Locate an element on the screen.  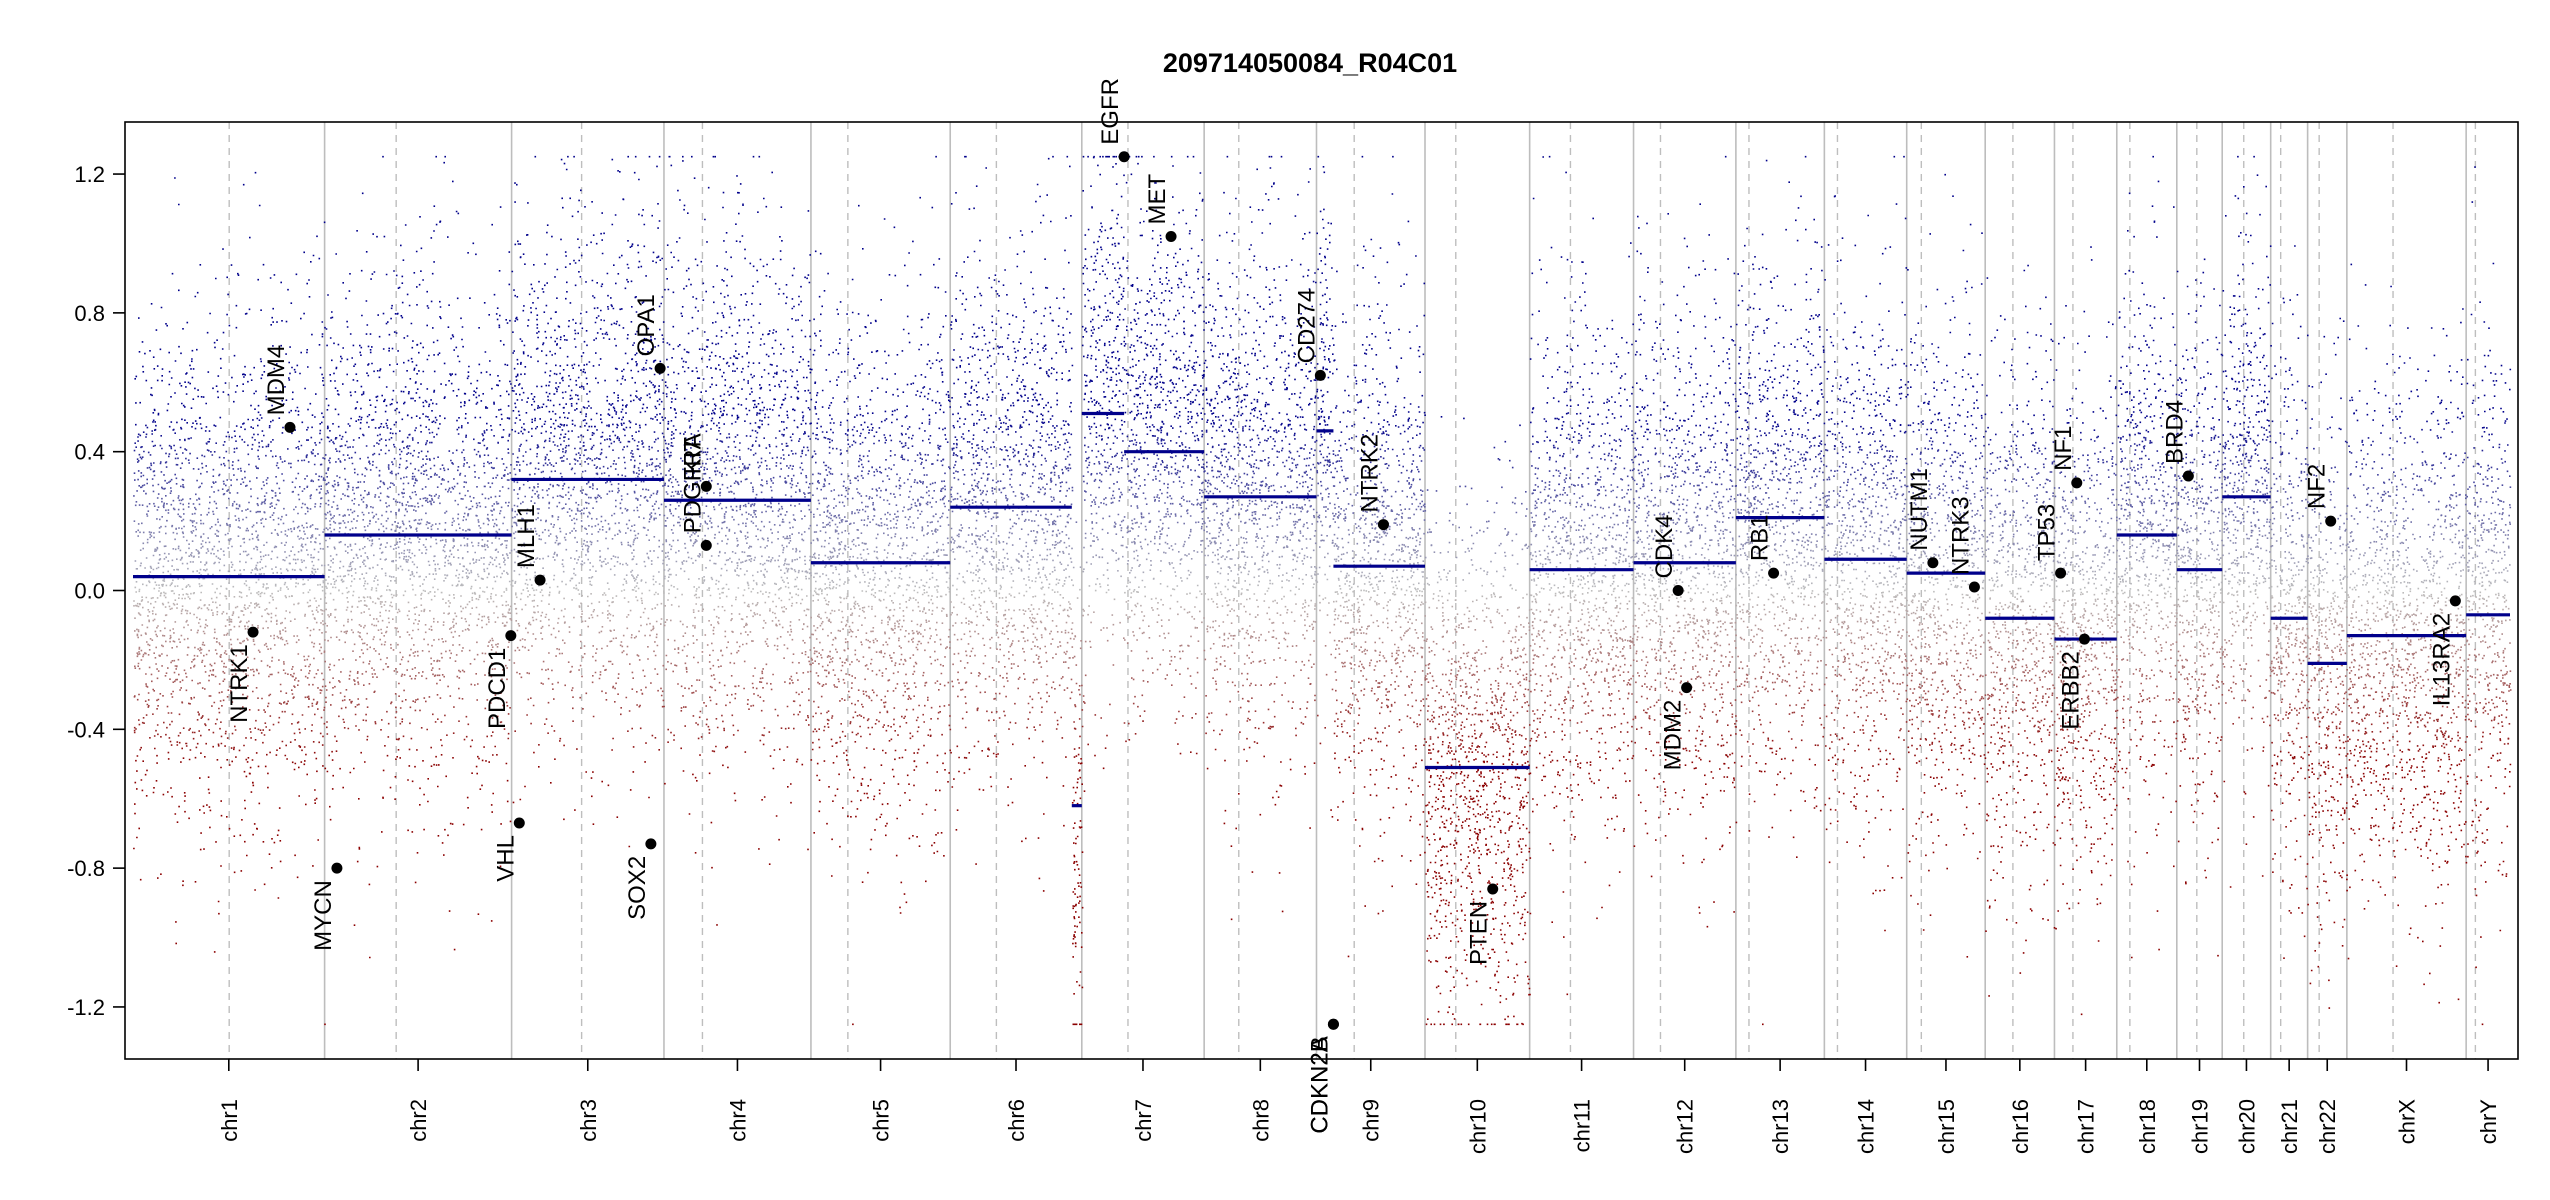
x-tick-label: chr13 is located at coordinates (1780, 1126).